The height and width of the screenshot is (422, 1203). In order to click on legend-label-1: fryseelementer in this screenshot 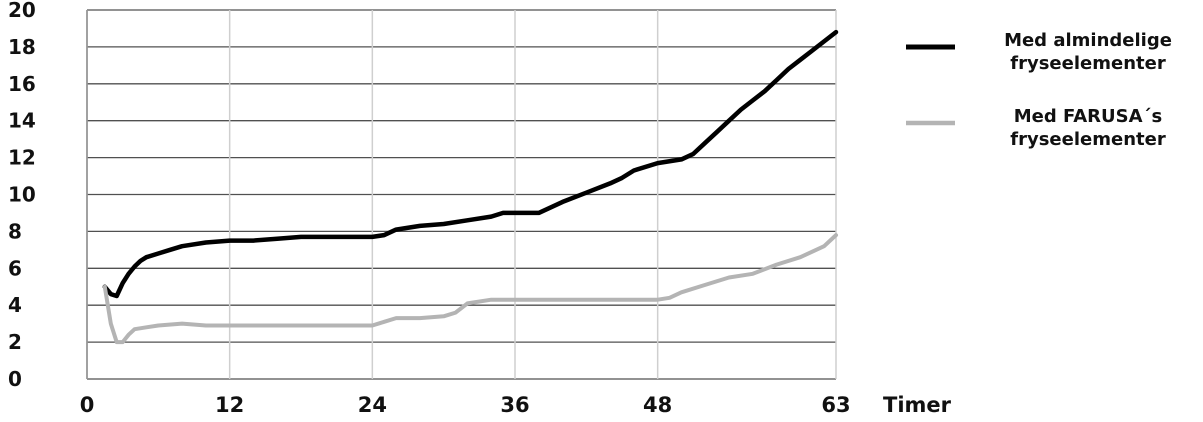, I will do `click(1088, 63)`.